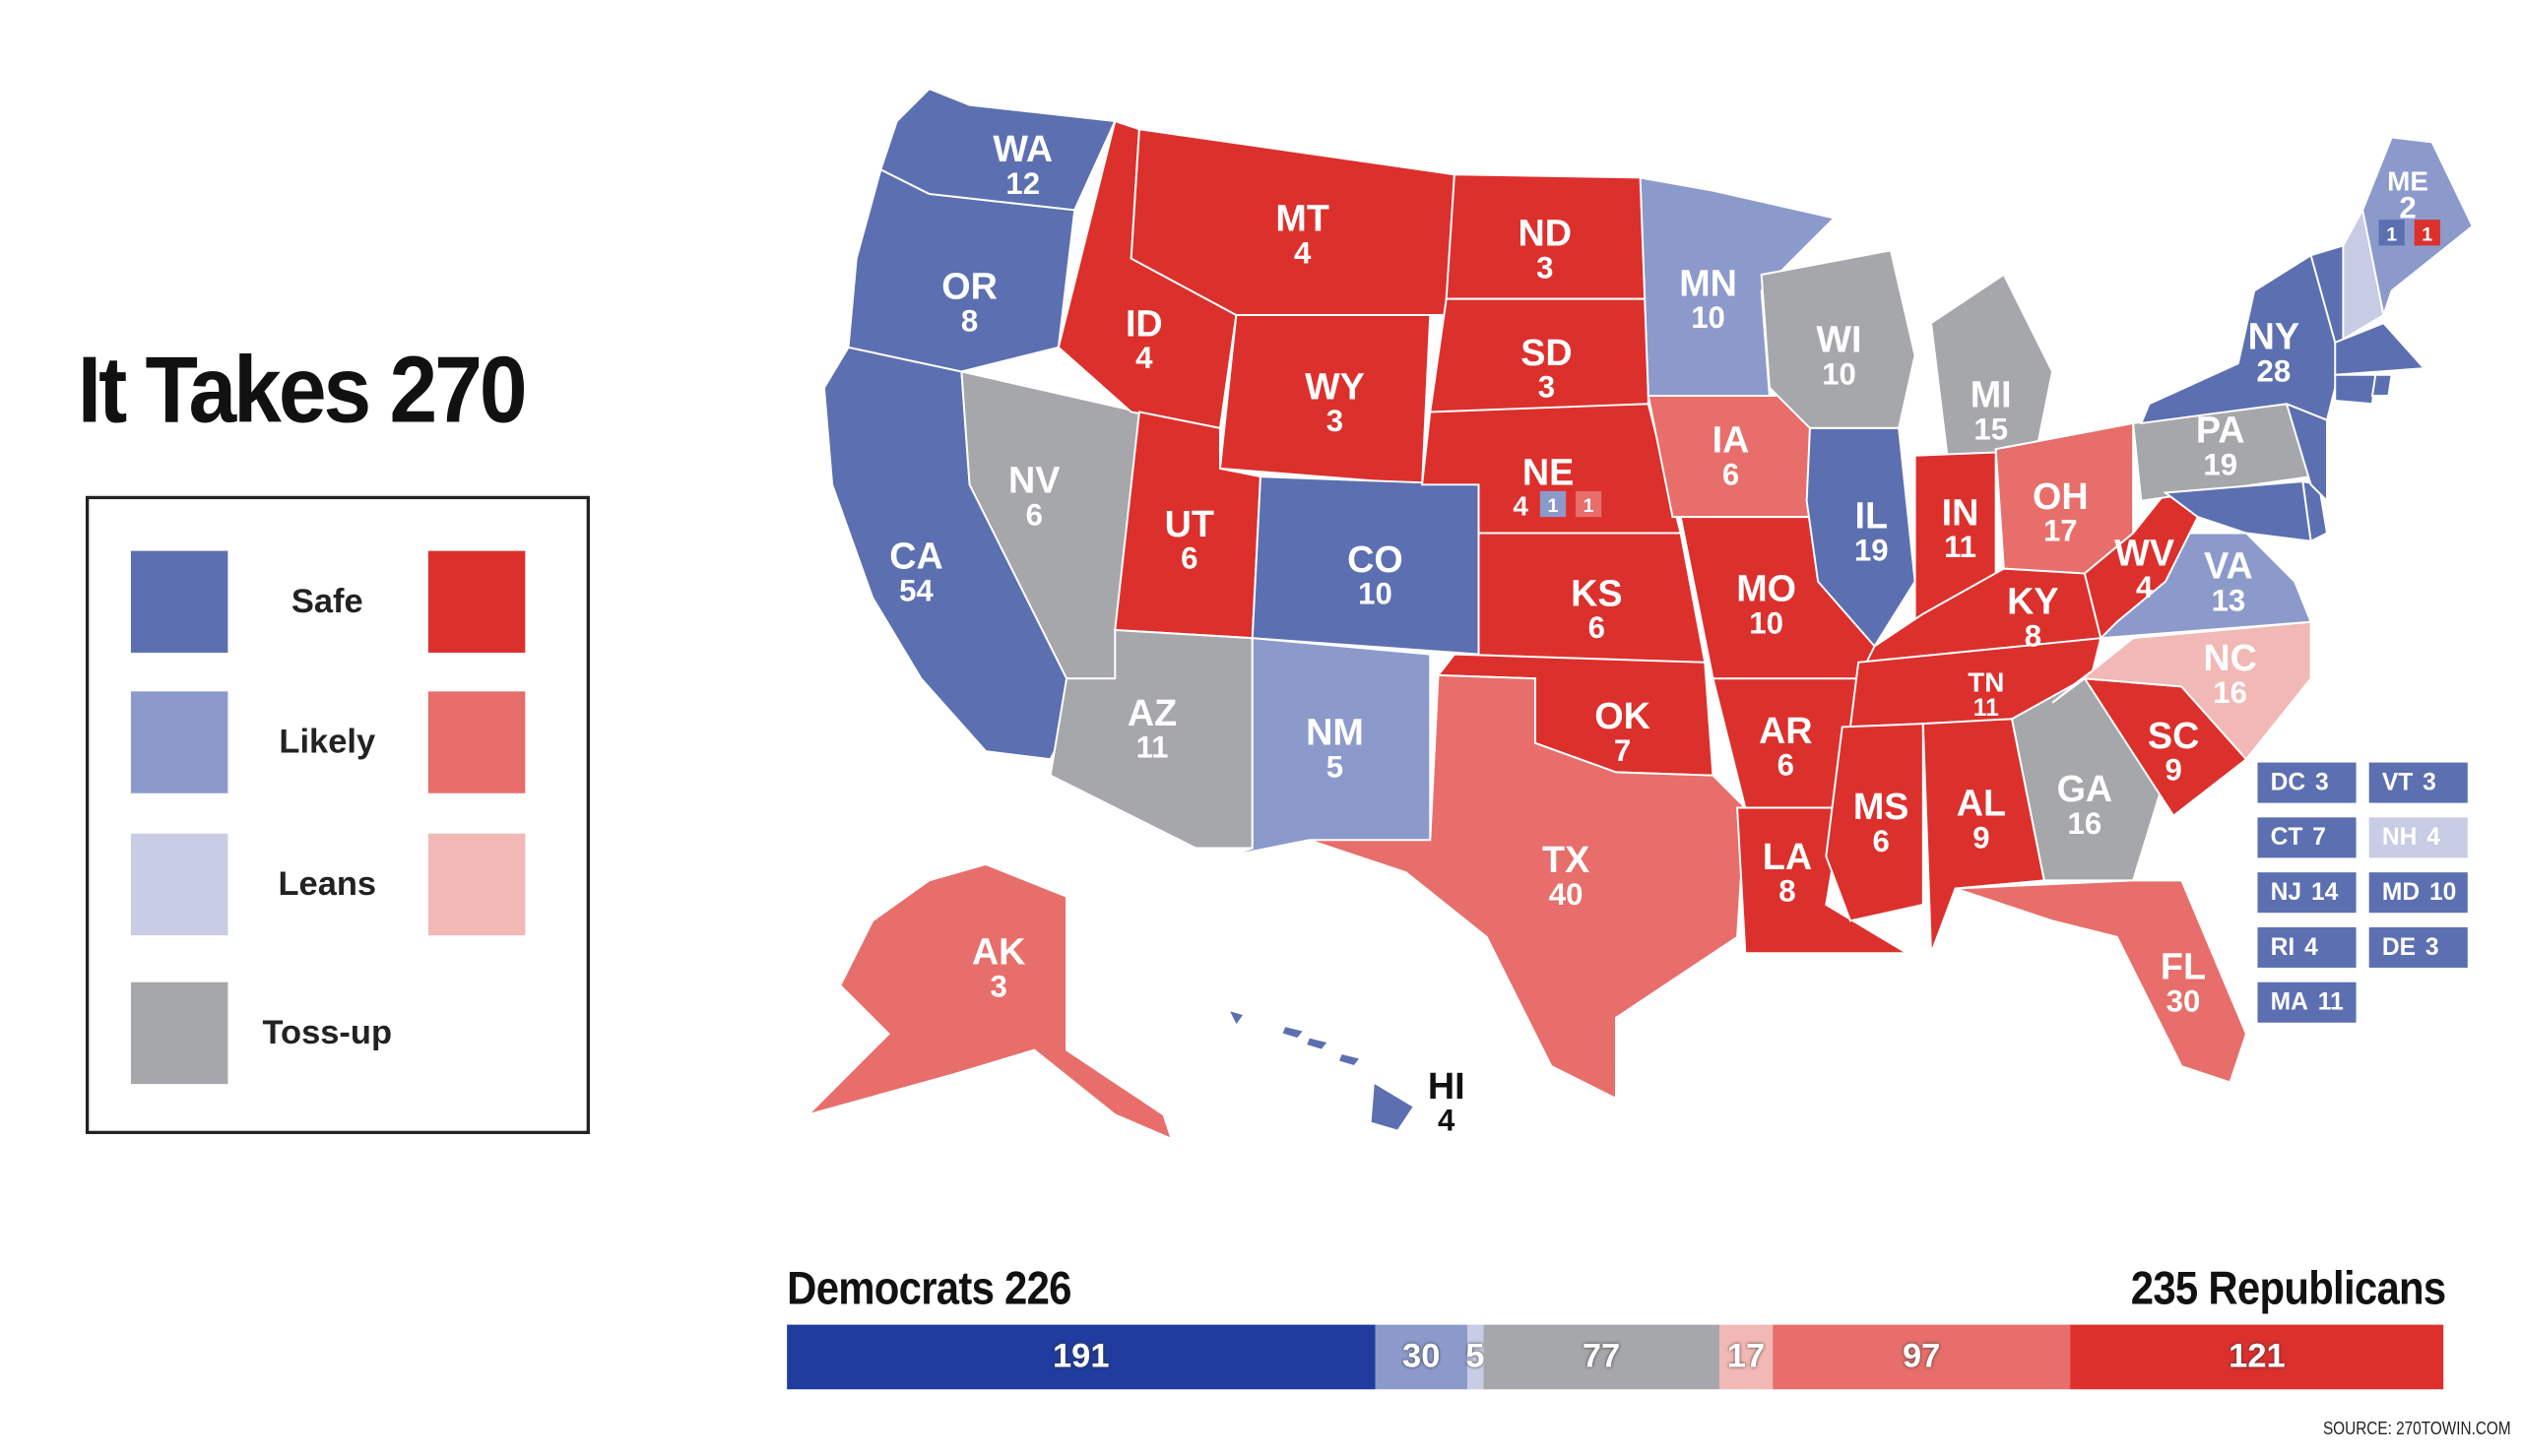 This screenshot has width=2521, height=1456. I want to click on state-fl, so click(2101, 981).